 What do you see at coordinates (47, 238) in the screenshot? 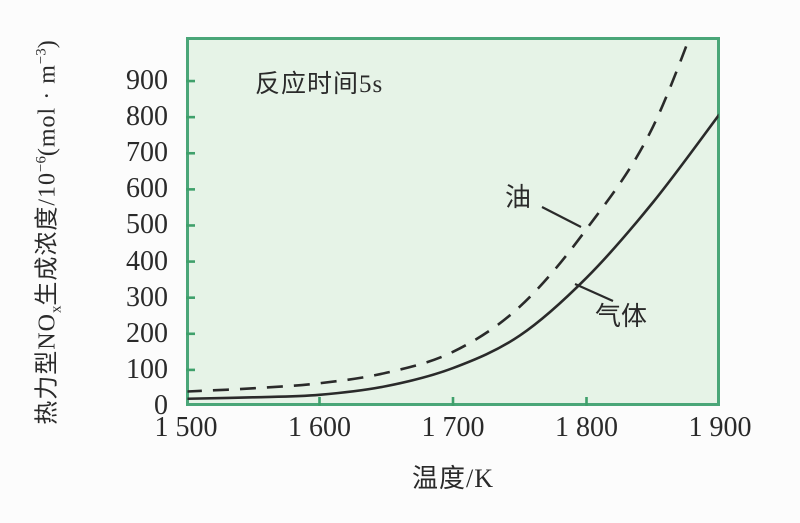
I see `y-axis-title-text: 生成浓度/10` at bounding box center [47, 238].